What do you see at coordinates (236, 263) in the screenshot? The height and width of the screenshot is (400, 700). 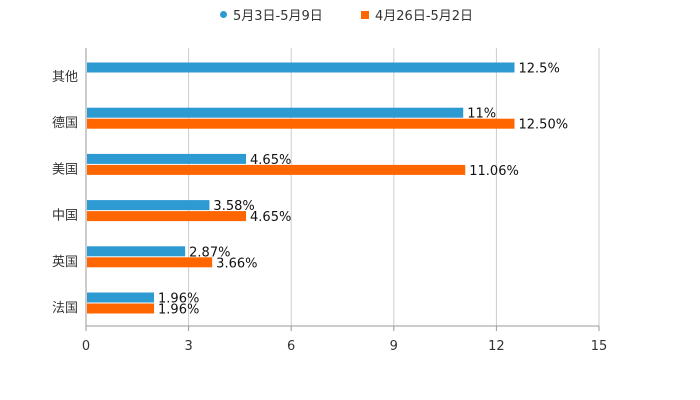 I see `data-label: 3.66%` at bounding box center [236, 263].